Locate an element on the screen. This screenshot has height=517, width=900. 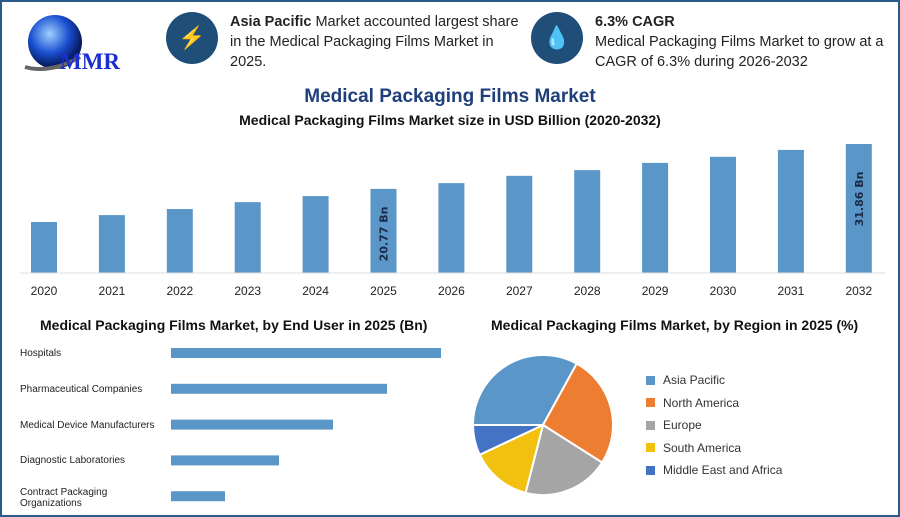
data-label-2025: 20.77 Bn is located at coordinates (384, 233).